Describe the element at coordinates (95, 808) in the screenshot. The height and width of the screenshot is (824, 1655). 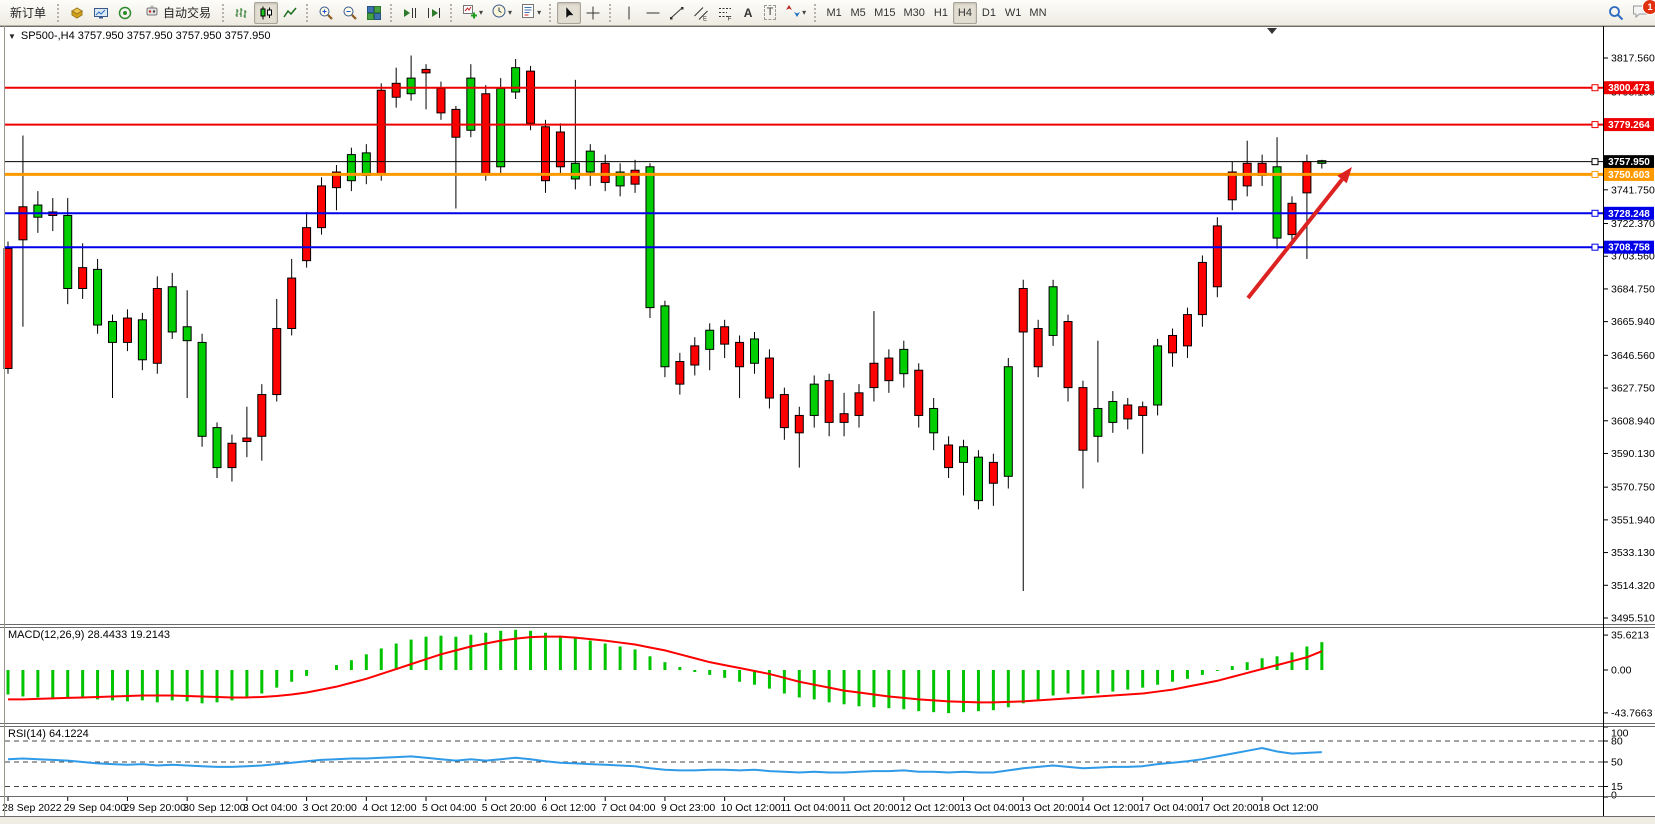
I see `svg-text: 29 Sep 04:00` at that location.